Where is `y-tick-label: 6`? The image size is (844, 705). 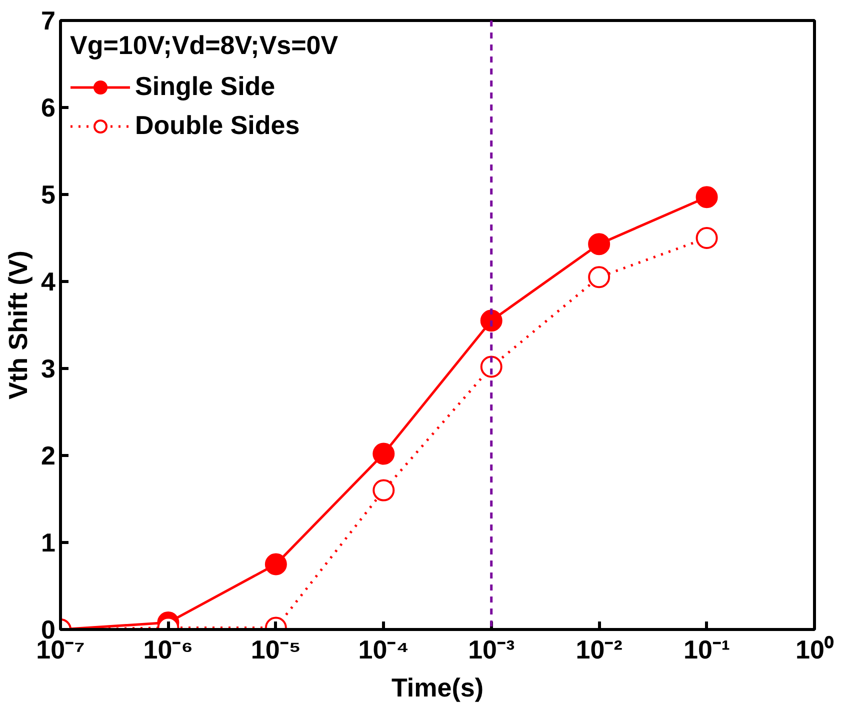 y-tick-label: 6 is located at coordinates (48, 107).